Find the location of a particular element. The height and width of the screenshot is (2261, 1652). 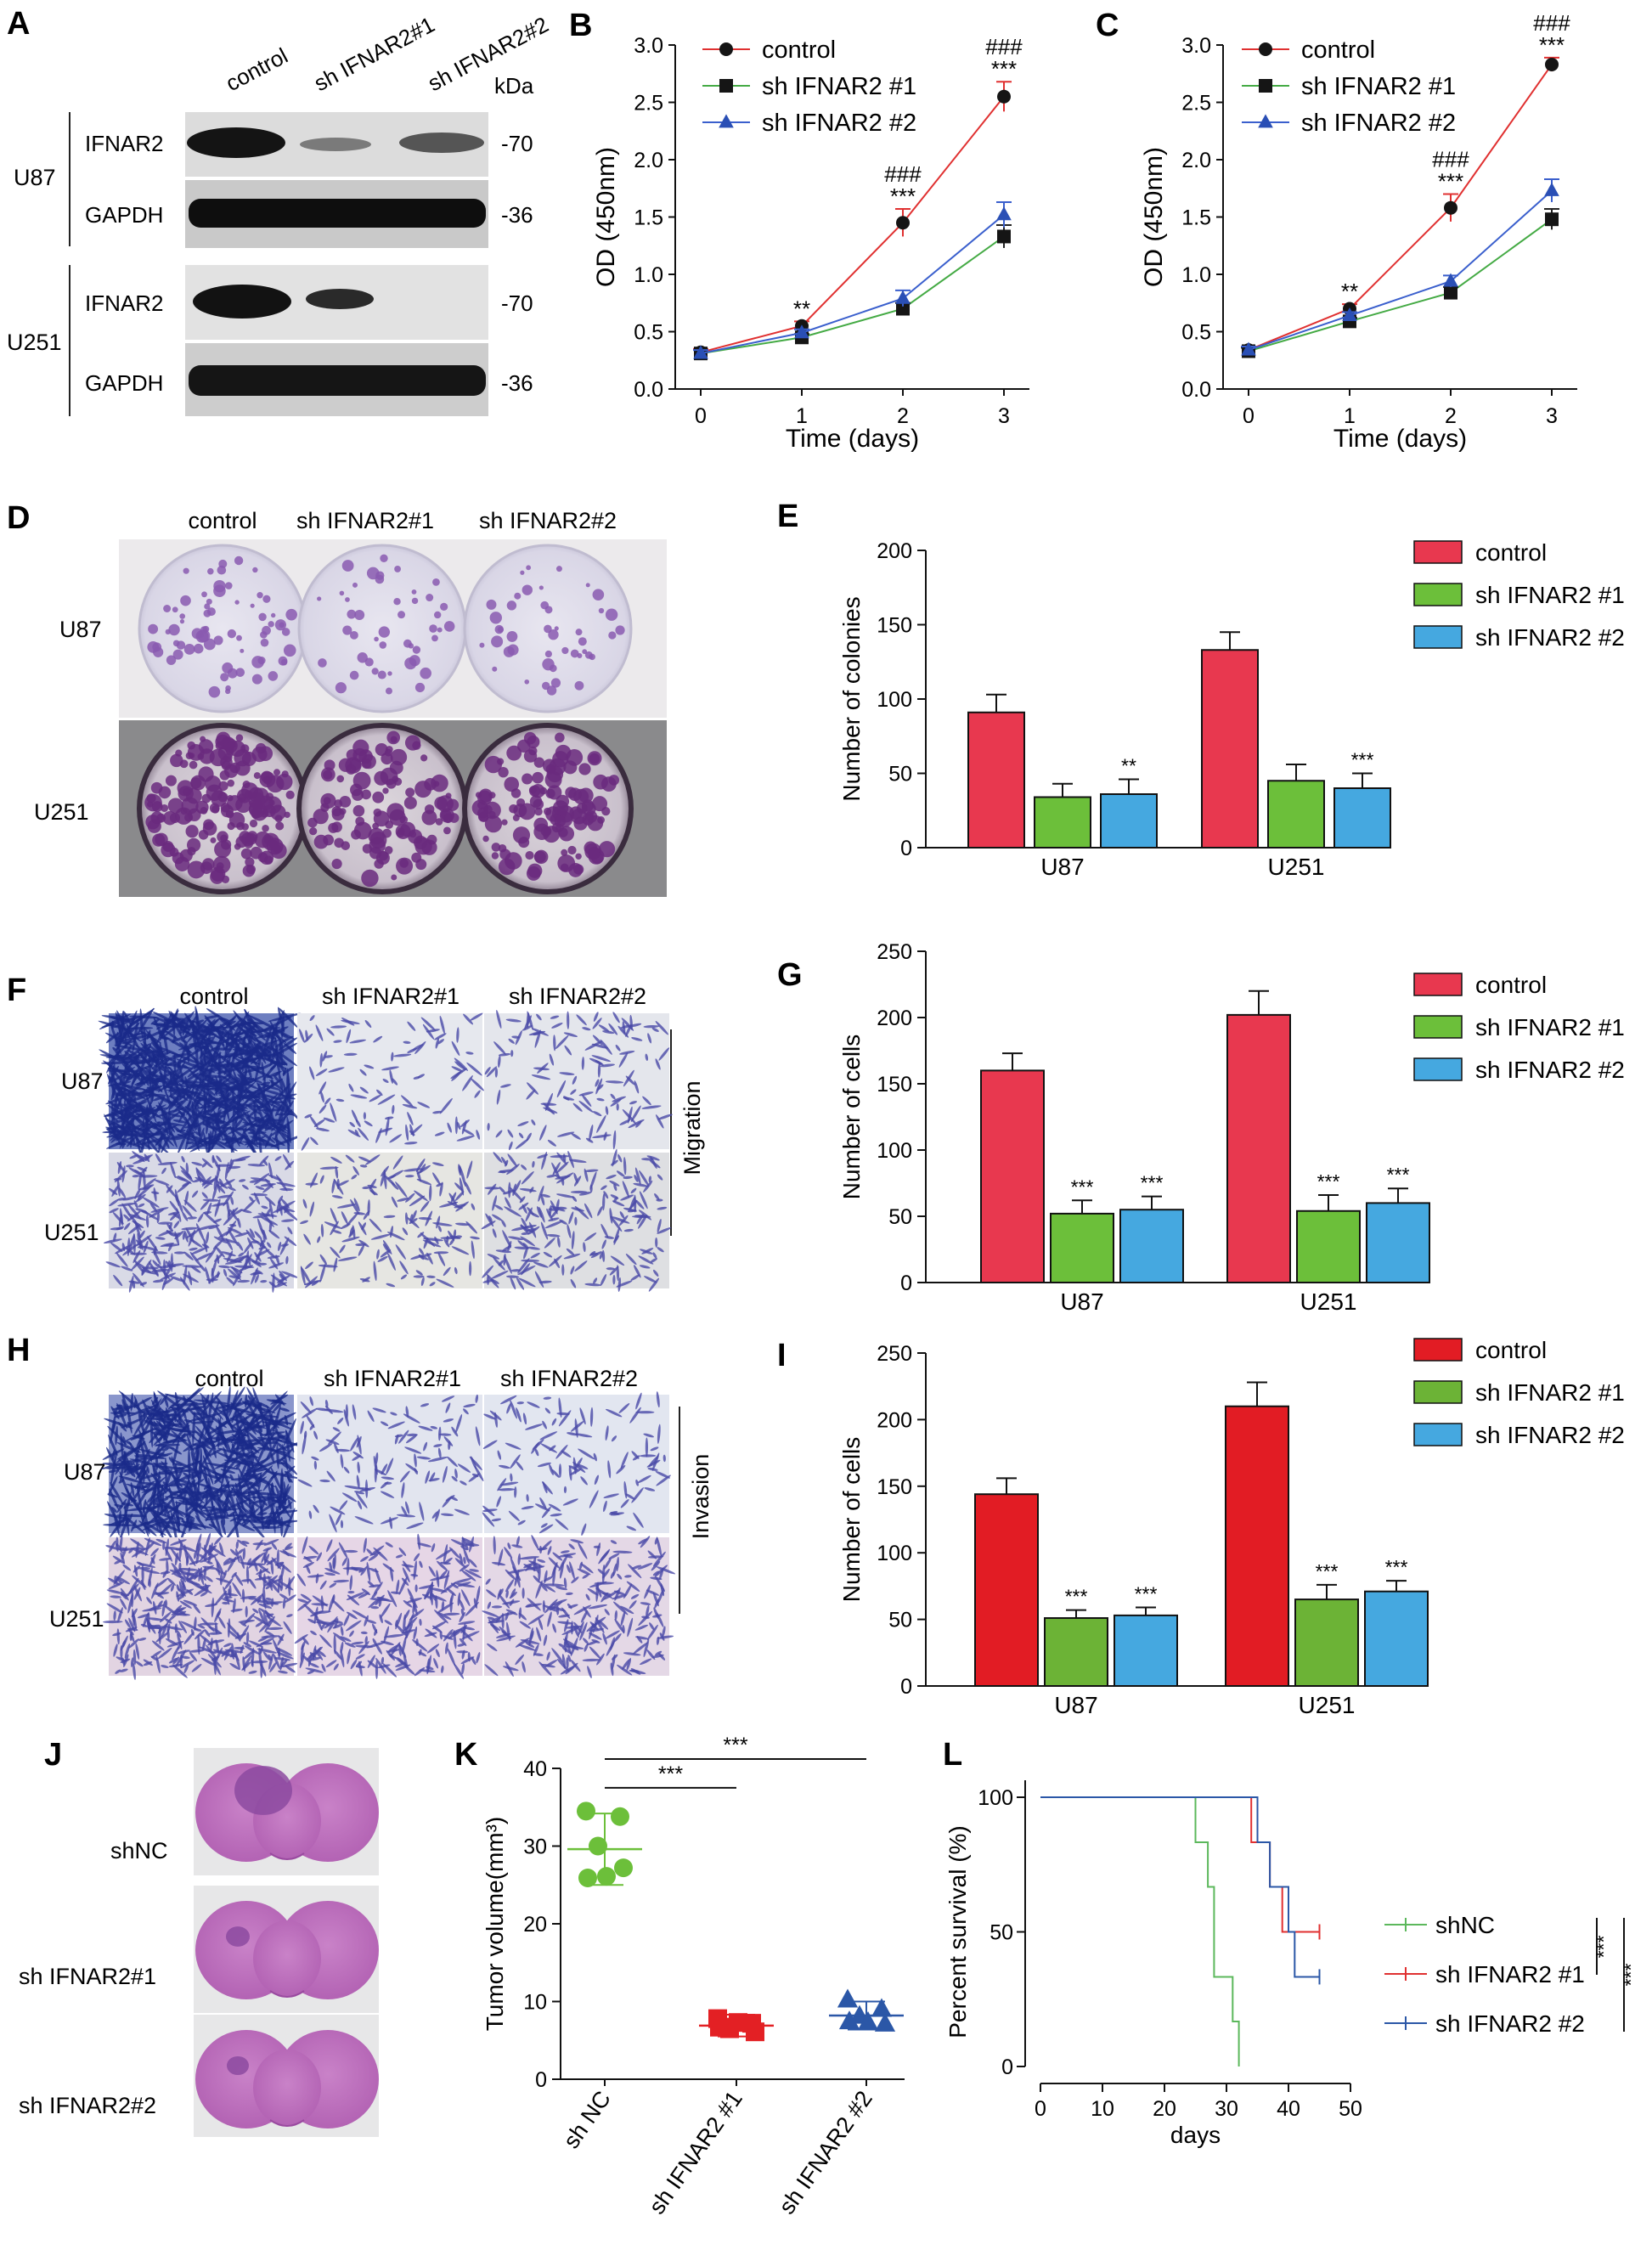

series-line is located at coordinates (1400, 270).